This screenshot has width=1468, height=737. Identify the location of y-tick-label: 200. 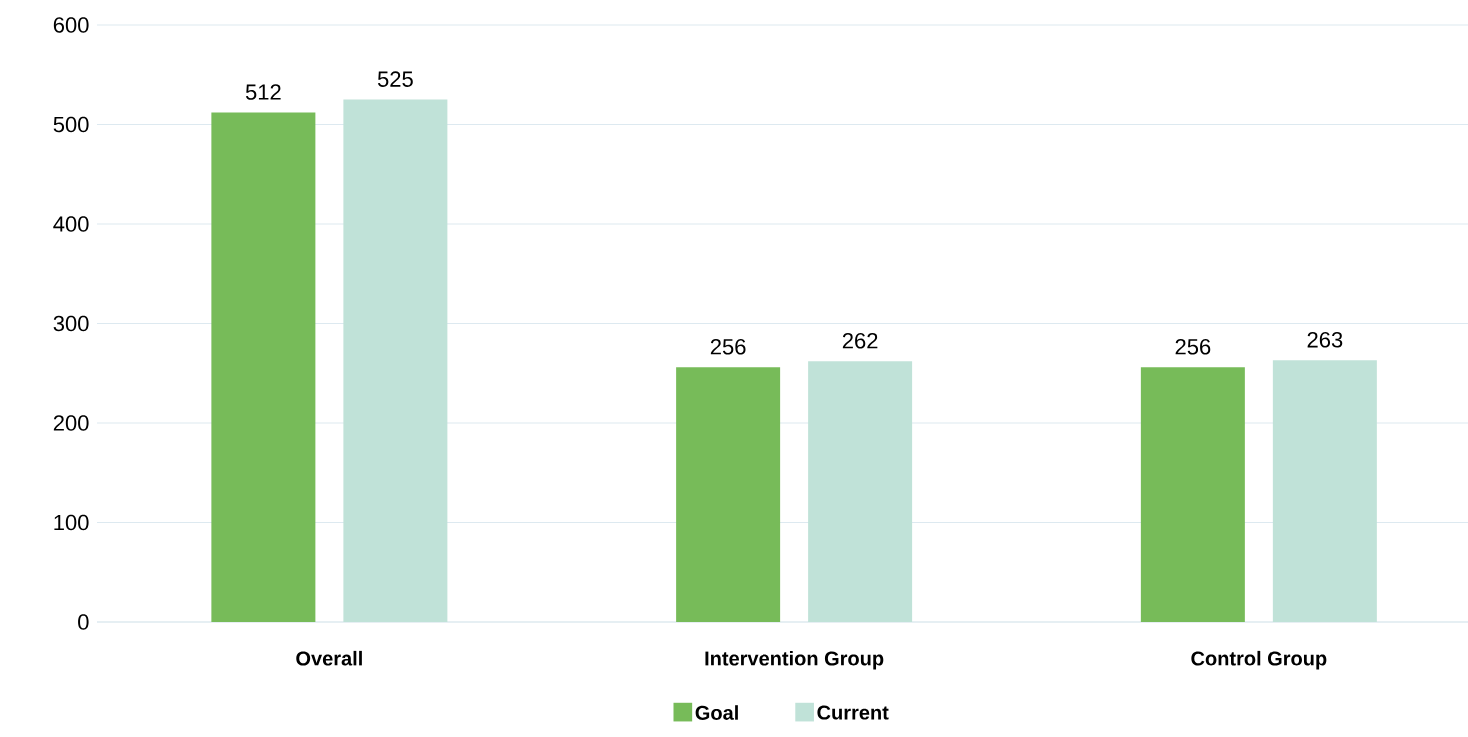
(71, 423).